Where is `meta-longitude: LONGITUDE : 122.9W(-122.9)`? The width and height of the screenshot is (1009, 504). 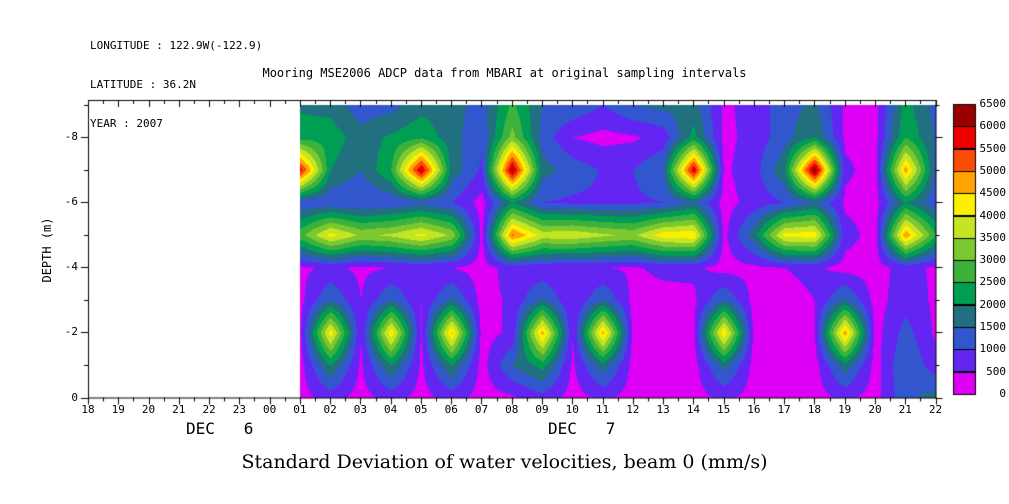 meta-longitude: LONGITUDE : 122.9W(-122.9) is located at coordinates (176, 45).